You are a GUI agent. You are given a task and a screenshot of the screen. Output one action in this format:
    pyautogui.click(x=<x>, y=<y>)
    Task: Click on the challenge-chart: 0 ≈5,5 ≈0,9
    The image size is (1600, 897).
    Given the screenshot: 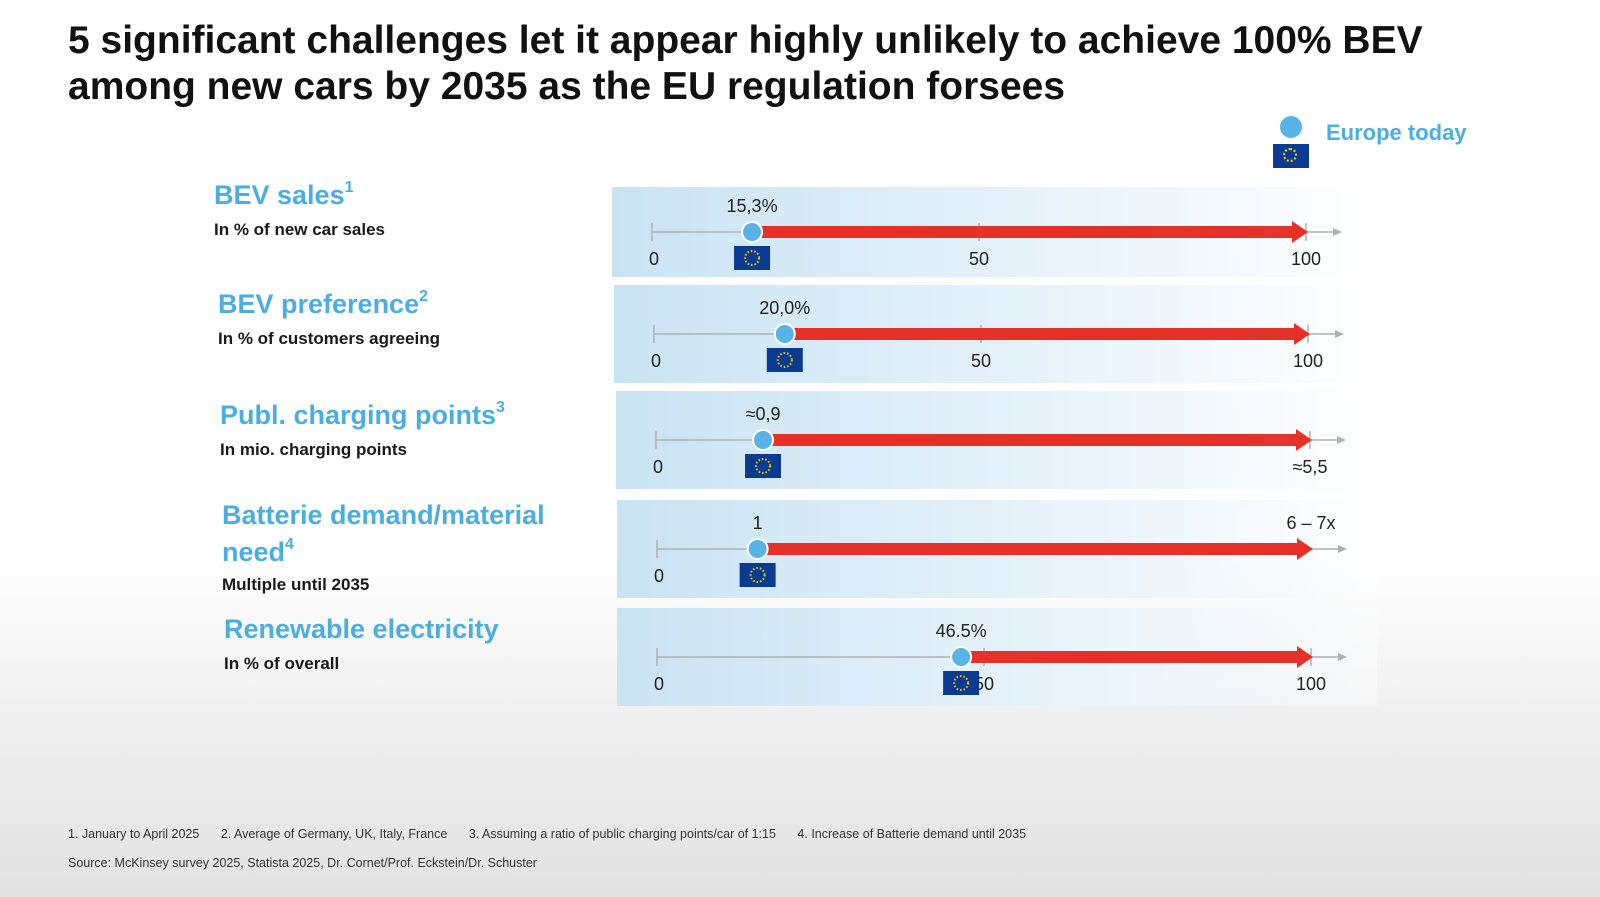 What is the action you would take?
    pyautogui.click(x=999, y=441)
    